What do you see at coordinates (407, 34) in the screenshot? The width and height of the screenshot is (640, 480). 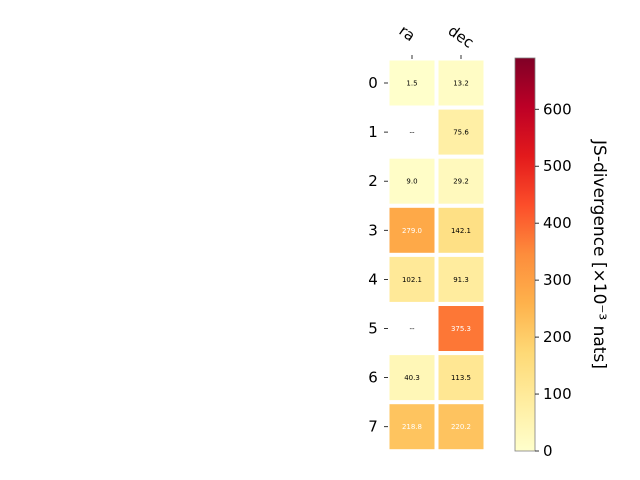 I see `column-label-ra: ra` at bounding box center [407, 34].